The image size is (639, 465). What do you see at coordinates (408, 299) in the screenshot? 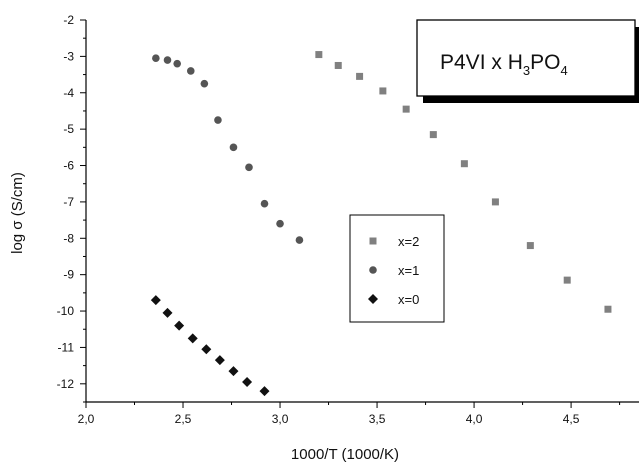
I see `legend-label-x-0: x=0` at bounding box center [408, 299].